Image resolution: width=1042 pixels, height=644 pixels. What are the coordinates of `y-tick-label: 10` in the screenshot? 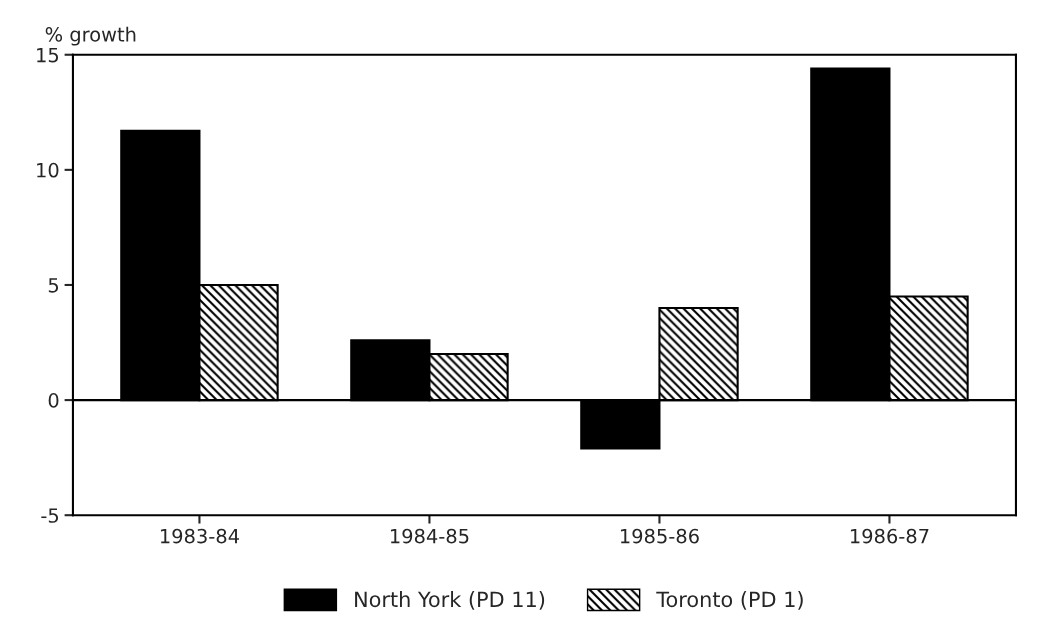 It's located at (48, 170).